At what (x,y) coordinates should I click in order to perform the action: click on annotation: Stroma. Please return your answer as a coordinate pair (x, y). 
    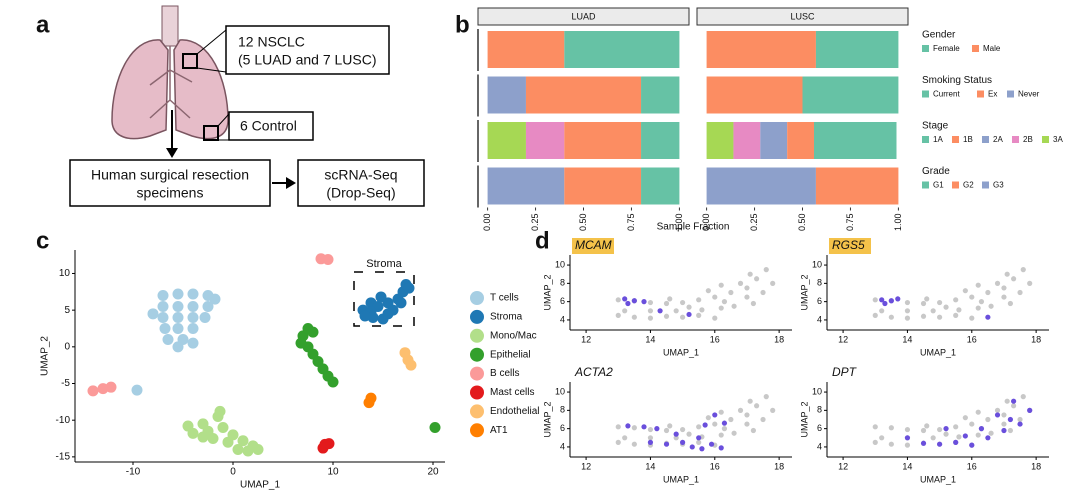
    Looking at the image, I should click on (384, 264).